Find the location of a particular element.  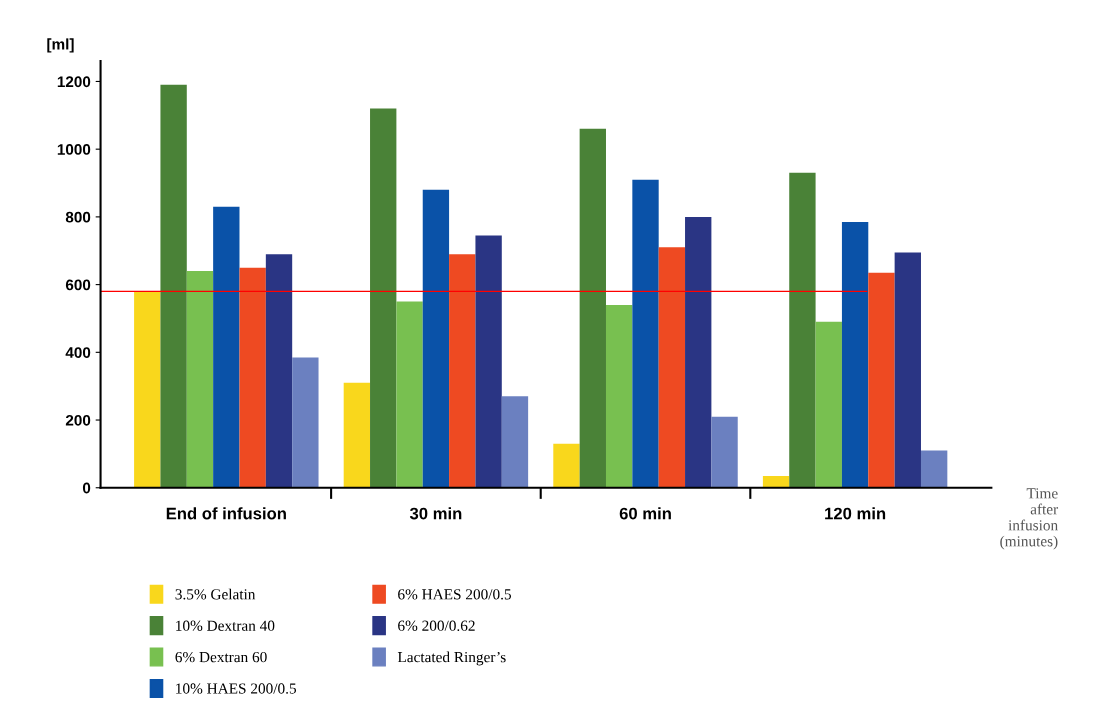

y-tick-label: 400 is located at coordinates (78, 352).